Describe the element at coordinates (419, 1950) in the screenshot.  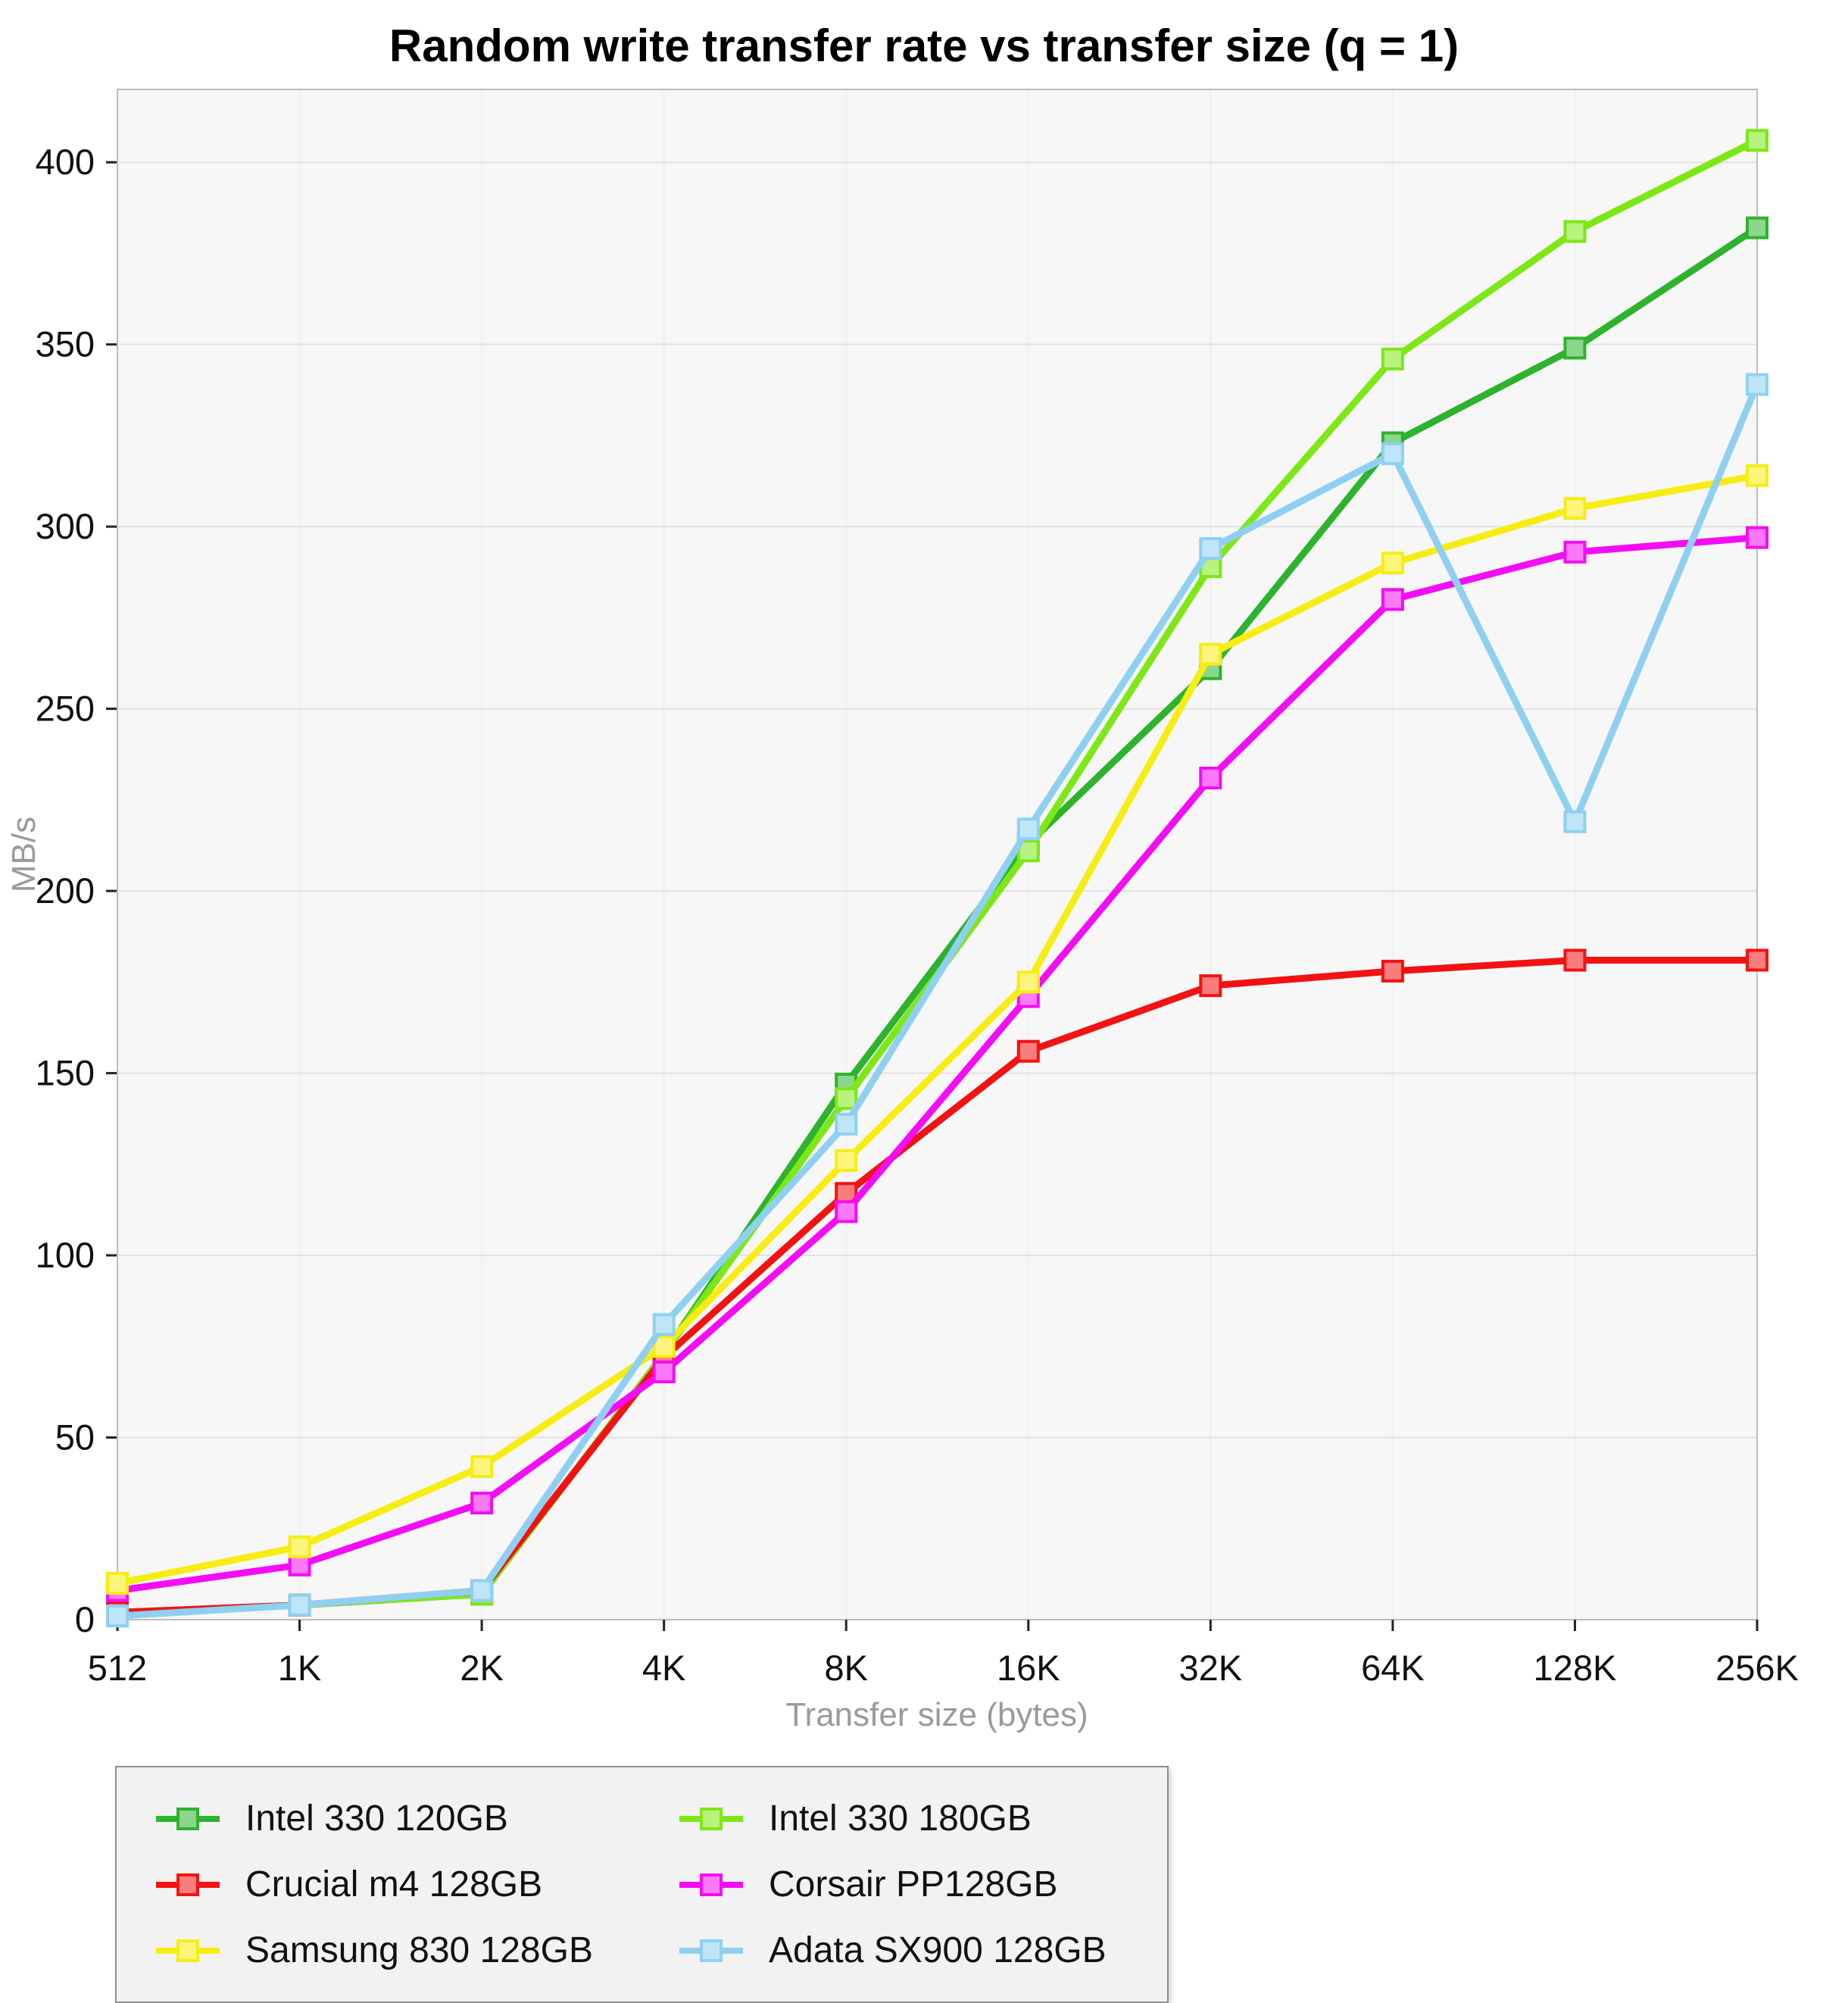
I see `legend-label: Samsung 830 128GB` at that location.